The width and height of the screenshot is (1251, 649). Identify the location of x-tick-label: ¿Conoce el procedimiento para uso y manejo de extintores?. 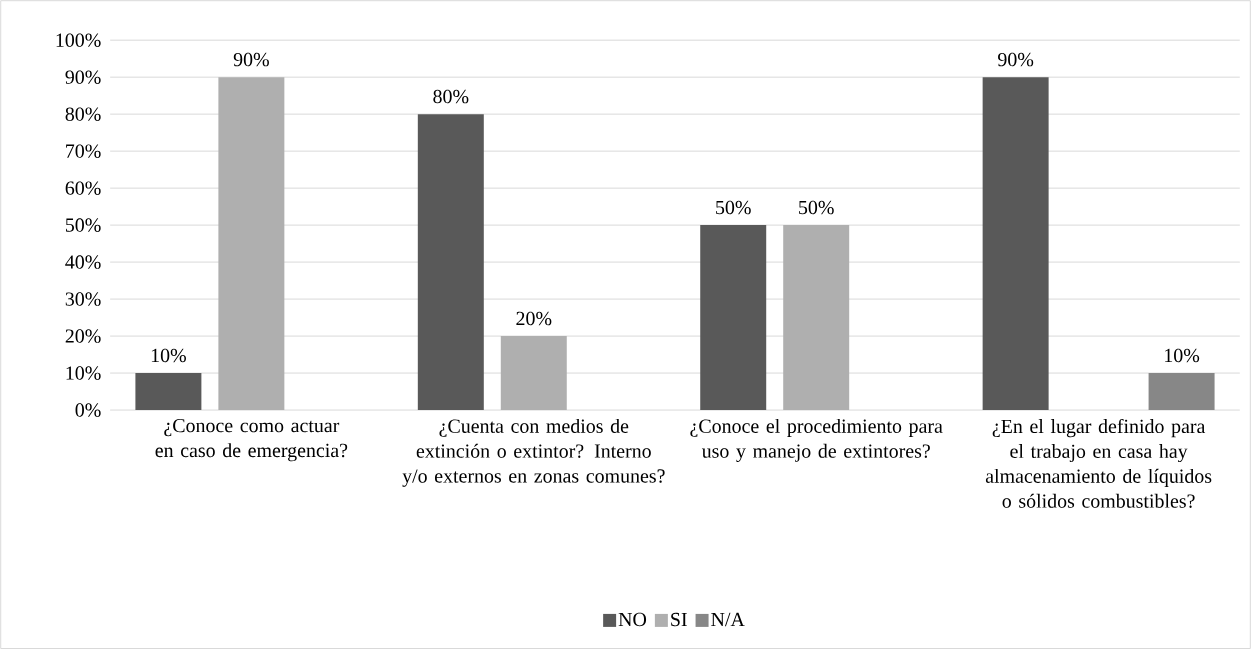
(816, 440).